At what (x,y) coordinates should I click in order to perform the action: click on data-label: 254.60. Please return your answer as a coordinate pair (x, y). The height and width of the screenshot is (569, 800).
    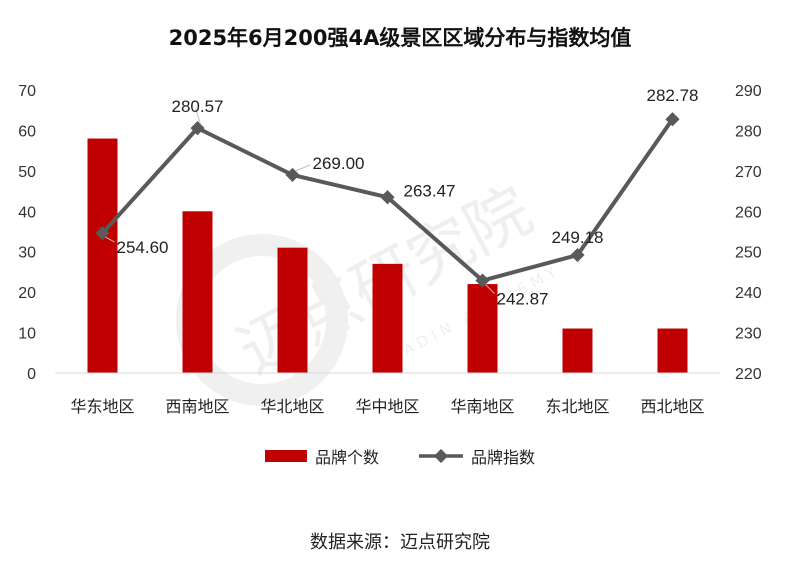
    Looking at the image, I should click on (143, 247).